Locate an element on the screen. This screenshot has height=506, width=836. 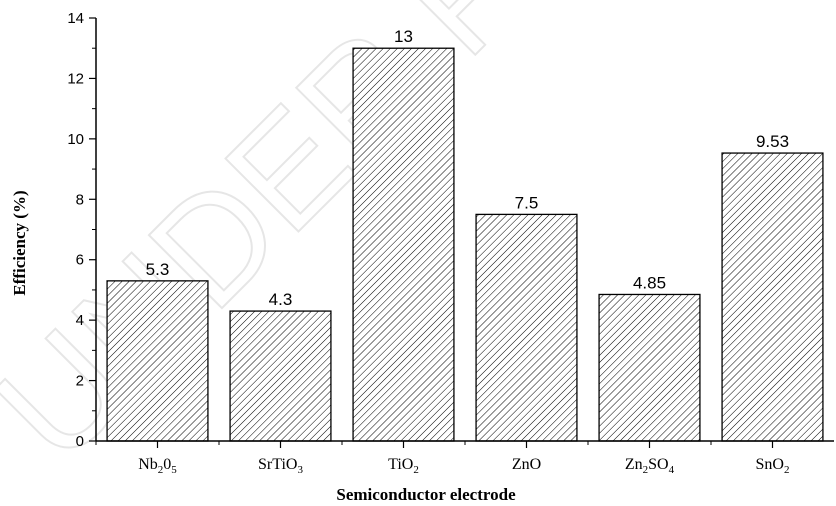
x-axis-title: Semiconductor electrode is located at coordinates (426, 494).